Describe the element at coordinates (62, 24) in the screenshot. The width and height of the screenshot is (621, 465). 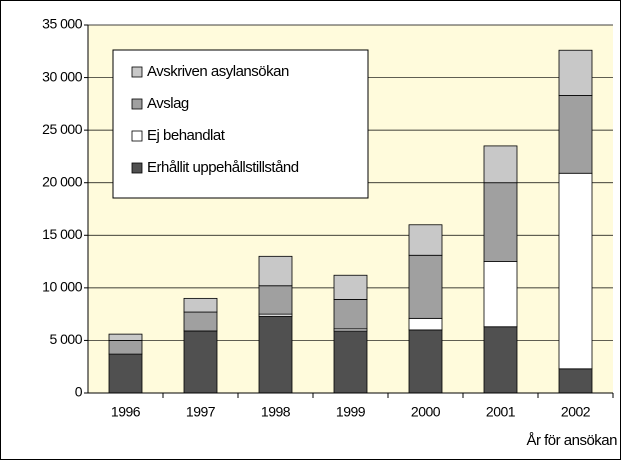
I see `y-tick-label: 35 000` at that location.